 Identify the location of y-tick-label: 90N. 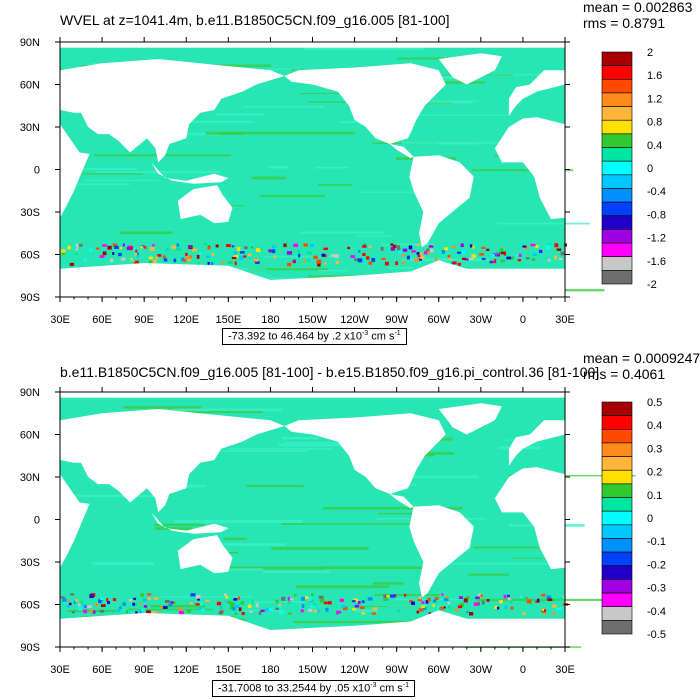
(30, 393).